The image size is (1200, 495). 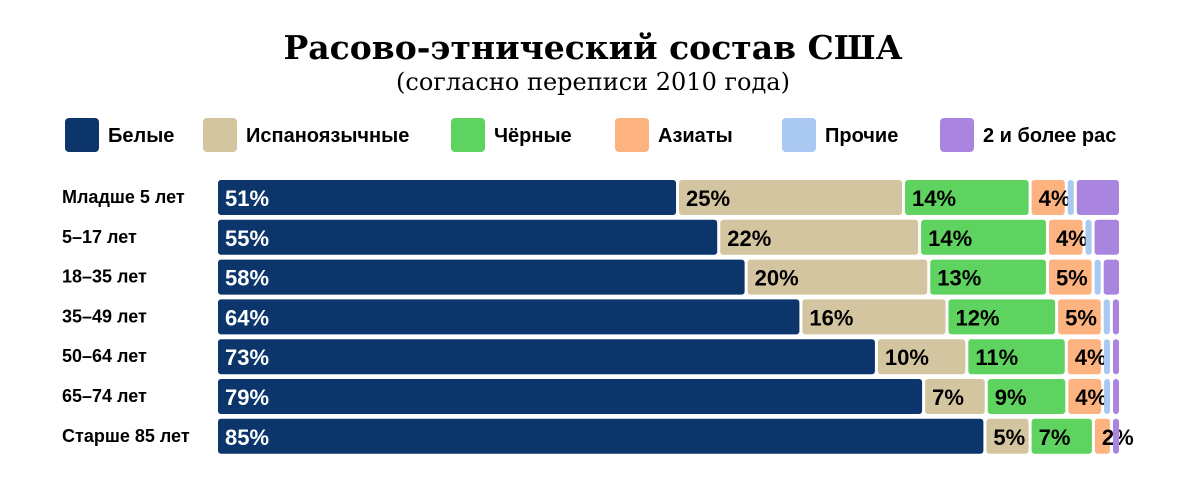 What do you see at coordinates (247, 198) in the screenshot?
I see `data-label: 51%` at bounding box center [247, 198].